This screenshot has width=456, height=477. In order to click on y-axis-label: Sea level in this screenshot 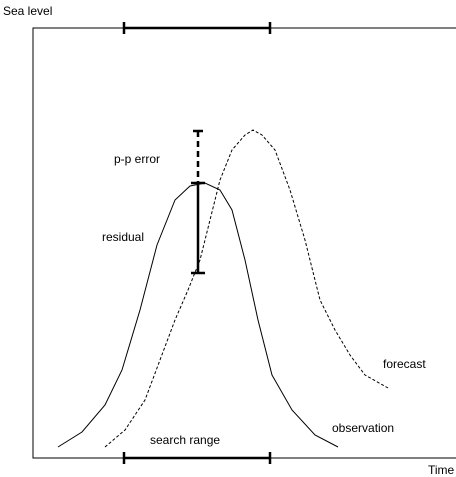, I will do `click(27, 11)`.